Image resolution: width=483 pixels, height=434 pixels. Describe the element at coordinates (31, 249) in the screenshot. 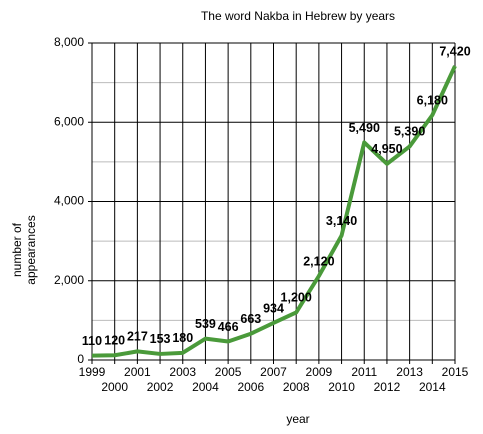

I see `y-axis-label-line: appearances` at that location.